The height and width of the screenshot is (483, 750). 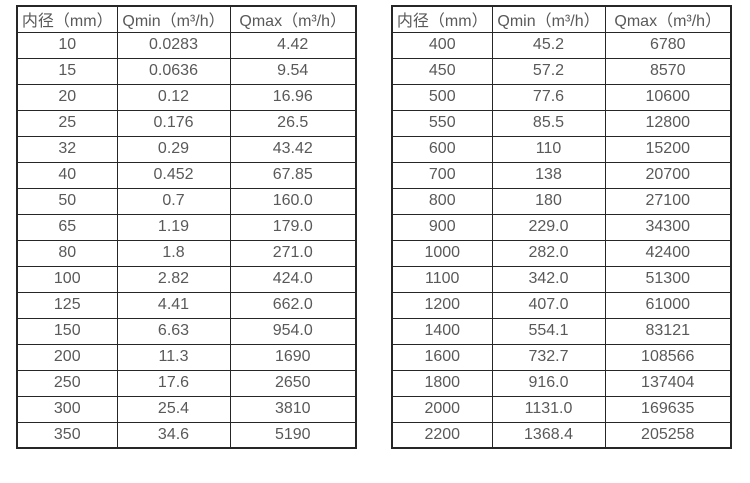 I want to click on cell-qmin: 1368.4, so click(x=548, y=435).